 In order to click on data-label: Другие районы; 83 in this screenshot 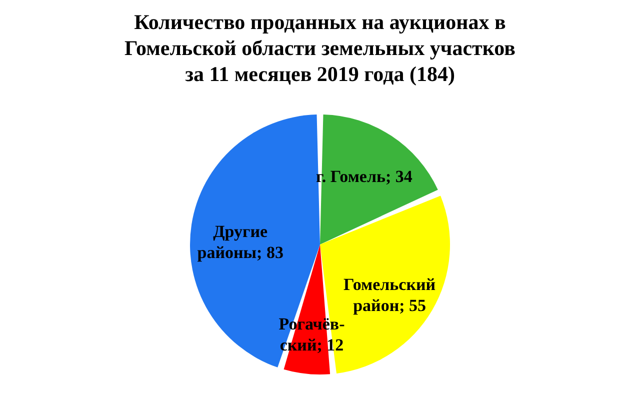, I will do `click(240, 242)`.